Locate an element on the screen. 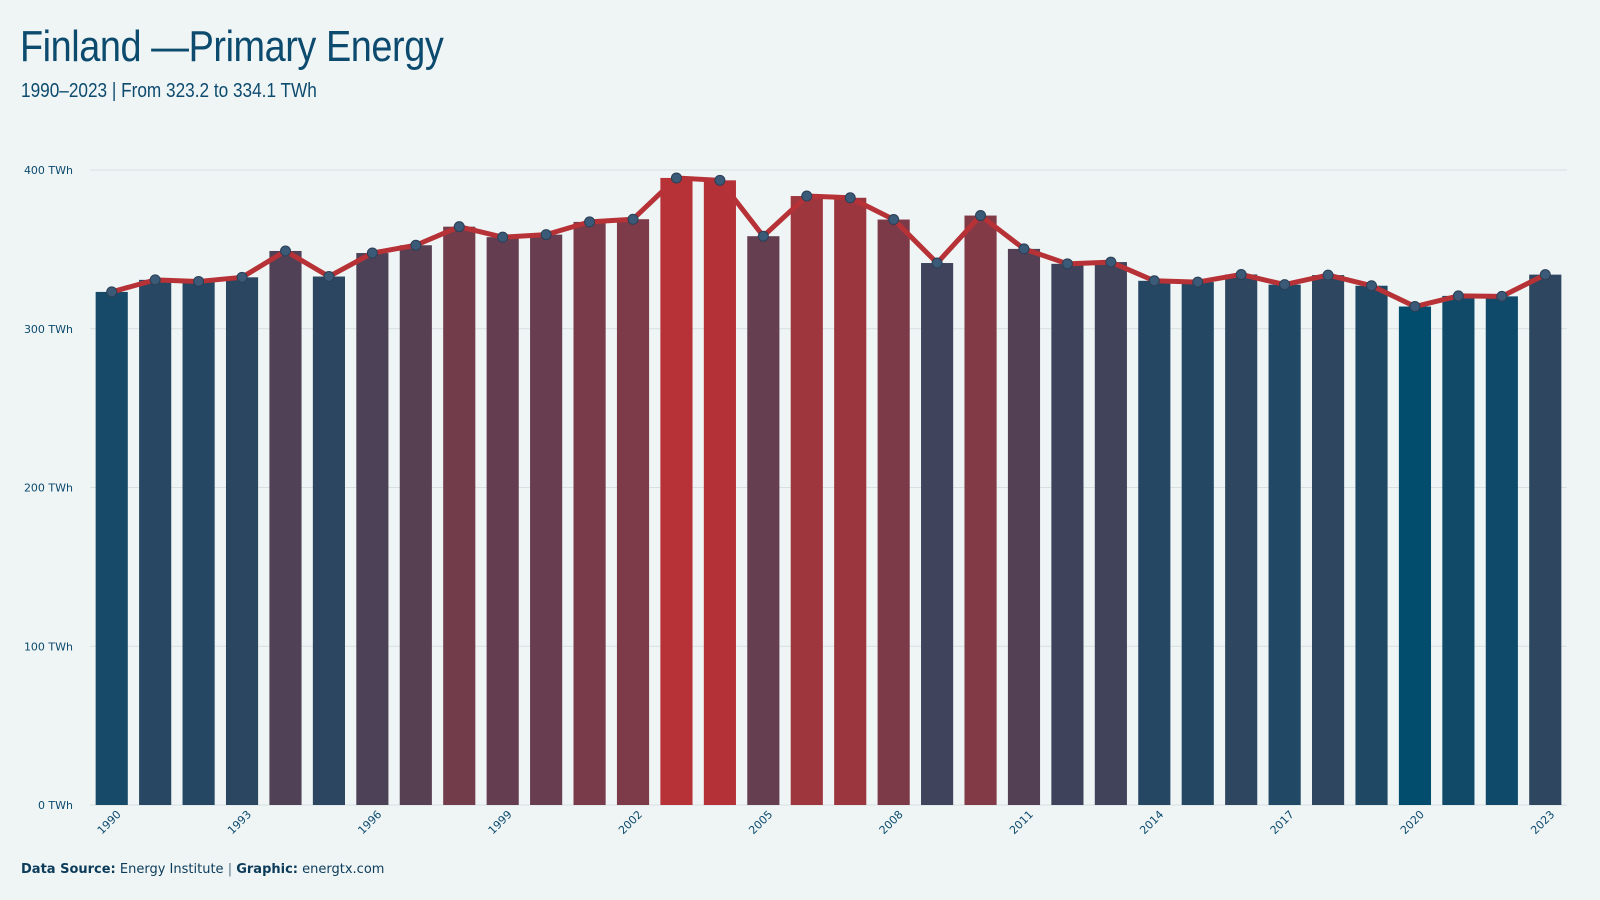 This screenshot has width=1600, height=900. point-1994 is located at coordinates (285, 251).